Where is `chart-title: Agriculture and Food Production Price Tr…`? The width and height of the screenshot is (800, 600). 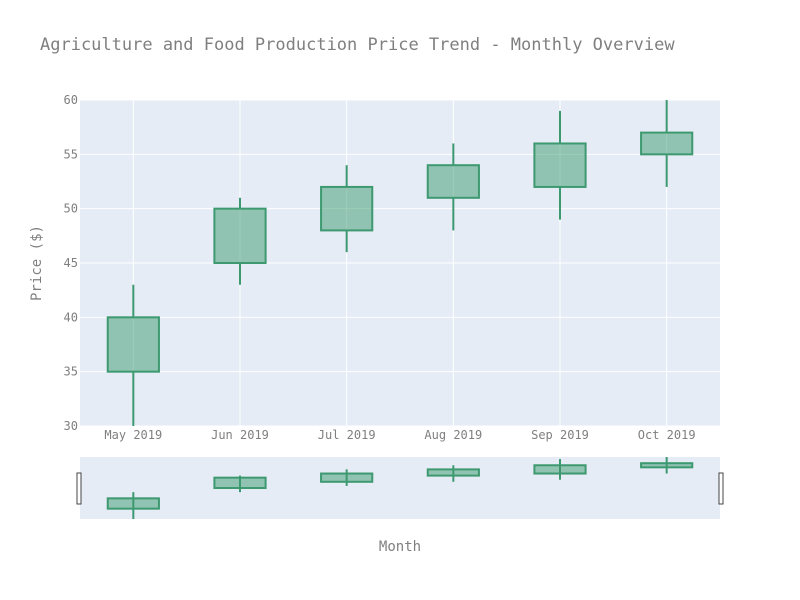 chart-title: Agriculture and Food Production Price Tr… is located at coordinates (357, 45).